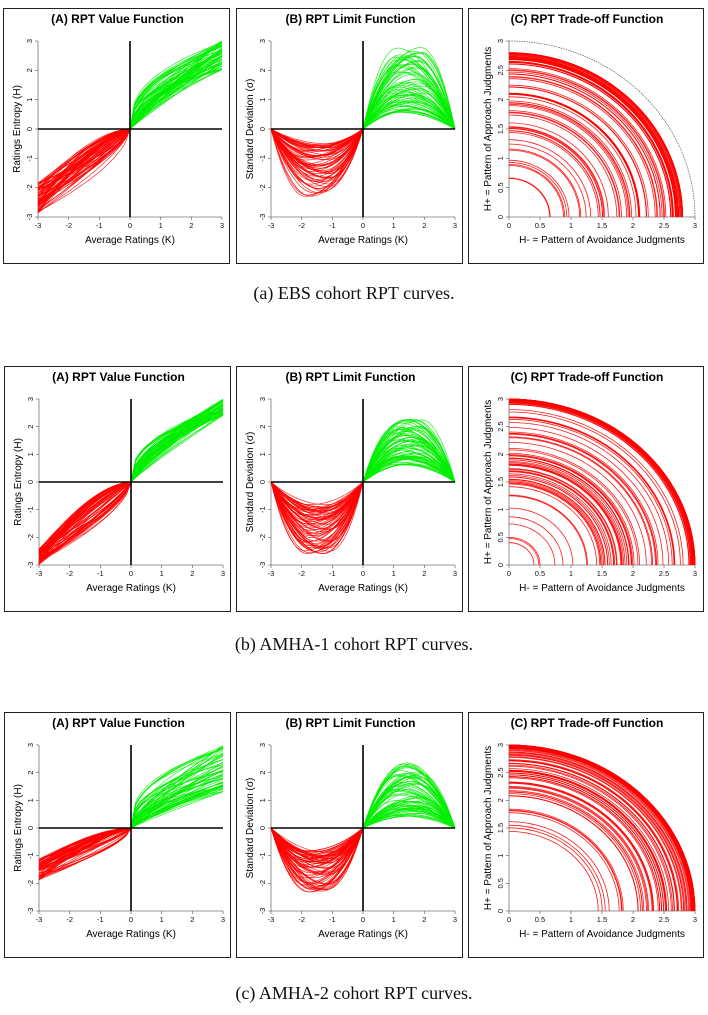 This screenshot has width=708, height=1015. What do you see at coordinates (354, 293) in the screenshot?
I see `caption-a: (a) EBS cohort RPT curves.` at bounding box center [354, 293].